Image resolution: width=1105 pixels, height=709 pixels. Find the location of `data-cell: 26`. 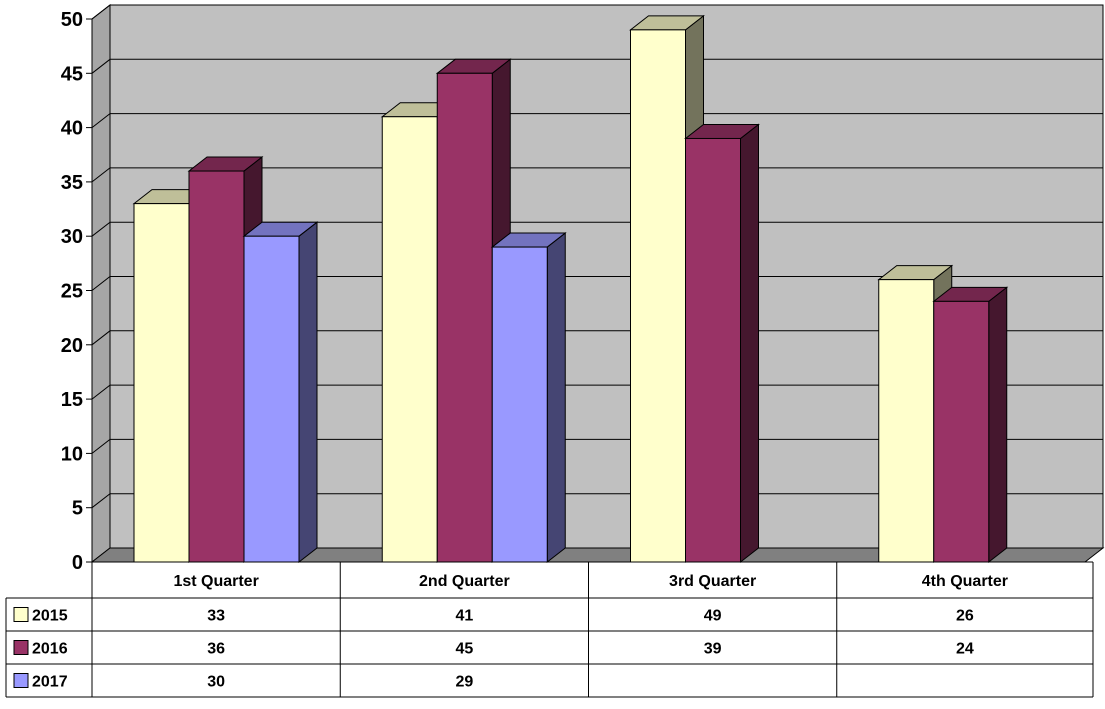

data-cell: 26 is located at coordinates (965, 616).